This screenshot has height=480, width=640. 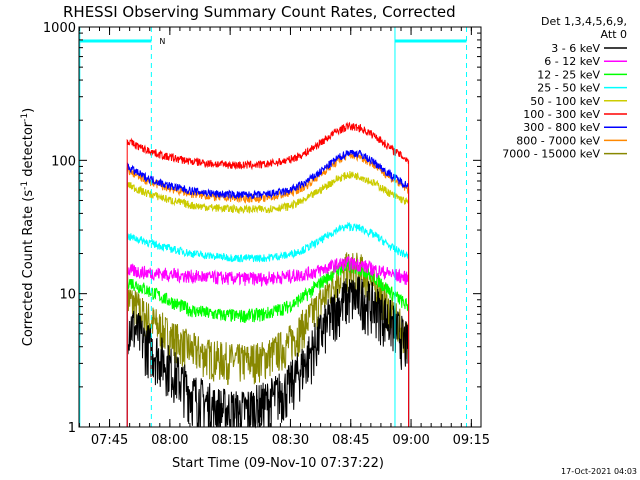 What do you see at coordinates (278, 463) in the screenshot?
I see `x-axis-label: Start Time (09-Nov-10 07:37:22)` at bounding box center [278, 463].